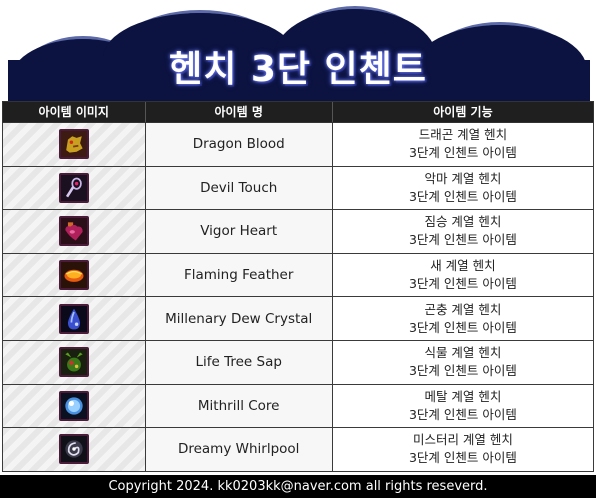 The width and height of the screenshot is (596, 498). I want to click on table-row: Flaming Feather 새 계열 헨치 3단계 인첸트 아이템, so click(298, 275).